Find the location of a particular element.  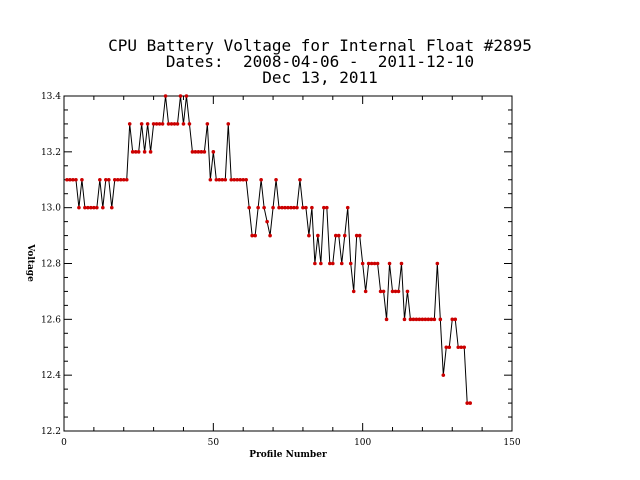

y-tick-label: 12.6 is located at coordinates (51, 320).